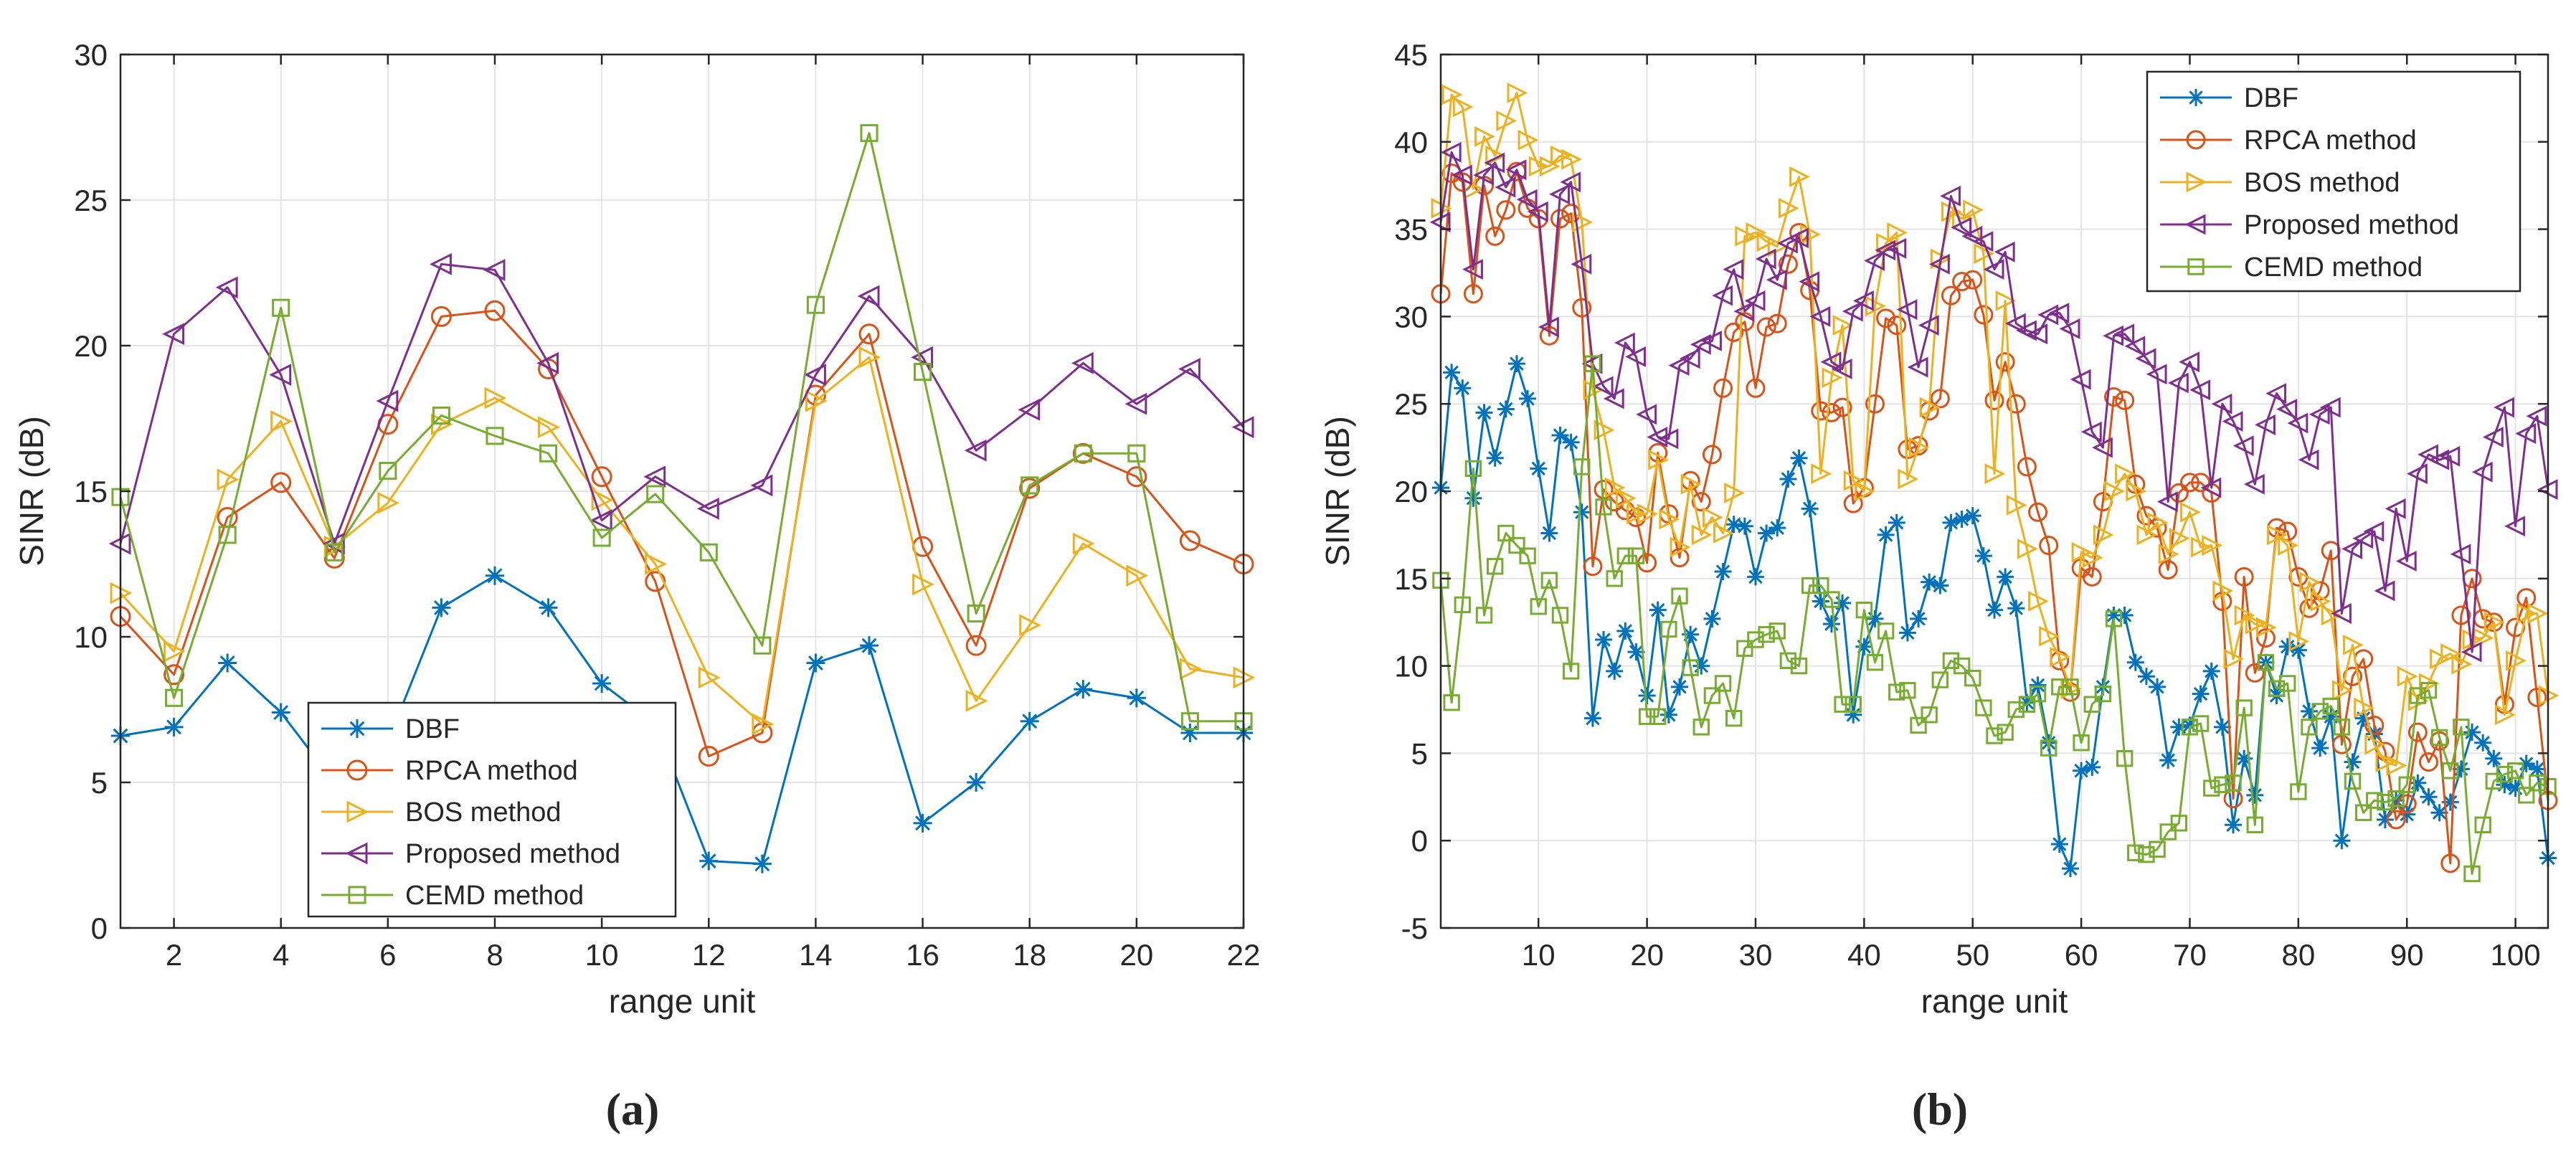 The image size is (2576, 1156). What do you see at coordinates (174, 955) in the screenshot?
I see `x-tick-label: 2` at bounding box center [174, 955].